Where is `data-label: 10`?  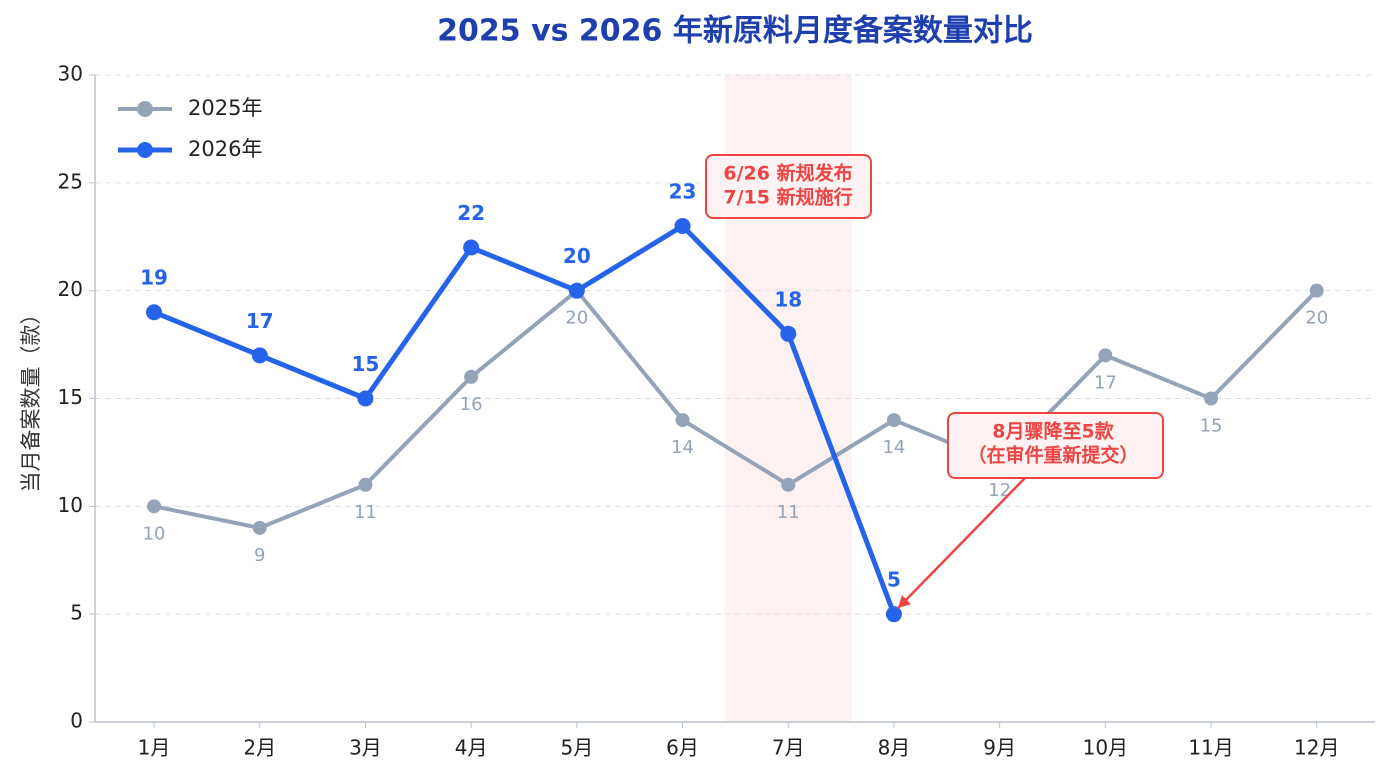 data-label: 10 is located at coordinates (154, 533).